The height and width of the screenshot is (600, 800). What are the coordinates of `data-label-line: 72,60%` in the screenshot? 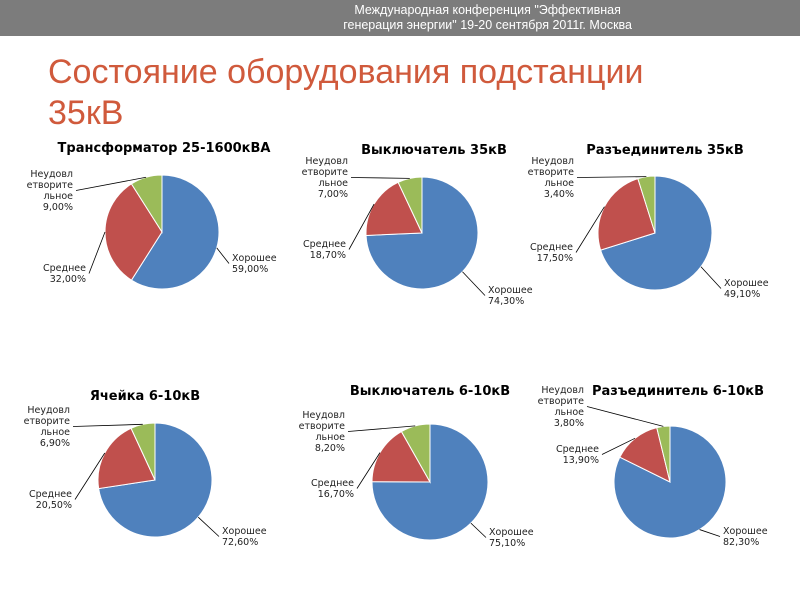 It's located at (240, 542).